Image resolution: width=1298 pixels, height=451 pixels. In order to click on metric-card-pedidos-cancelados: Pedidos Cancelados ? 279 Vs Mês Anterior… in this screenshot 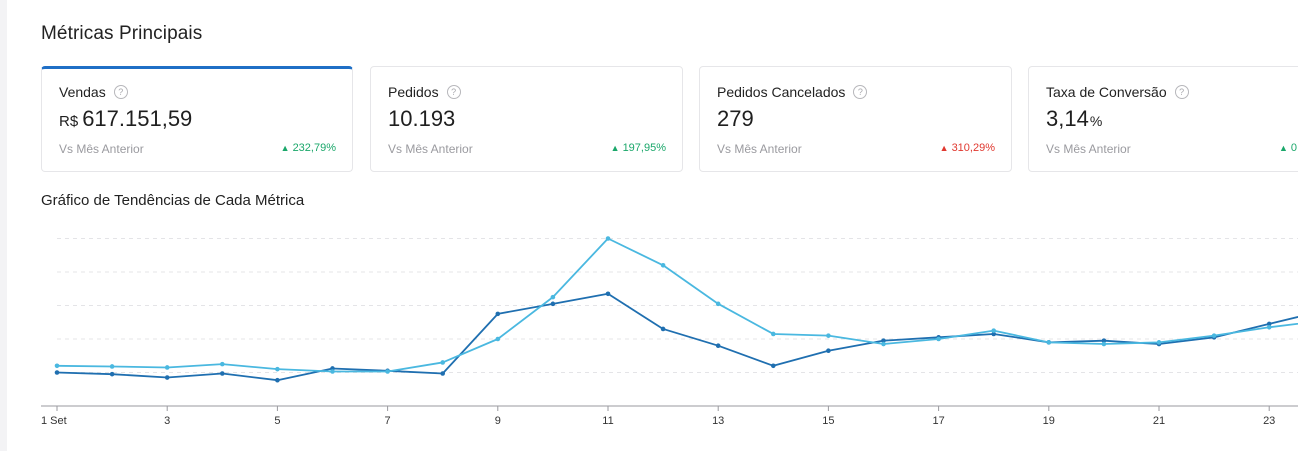, I will do `click(855, 119)`.